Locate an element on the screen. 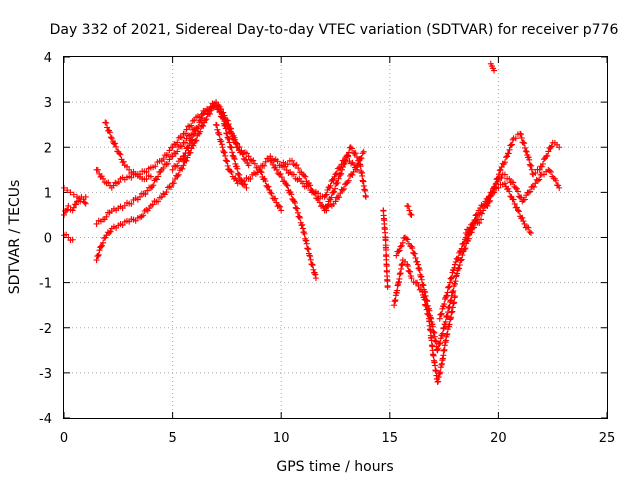  x-tick-label: 20 is located at coordinates (498, 438).